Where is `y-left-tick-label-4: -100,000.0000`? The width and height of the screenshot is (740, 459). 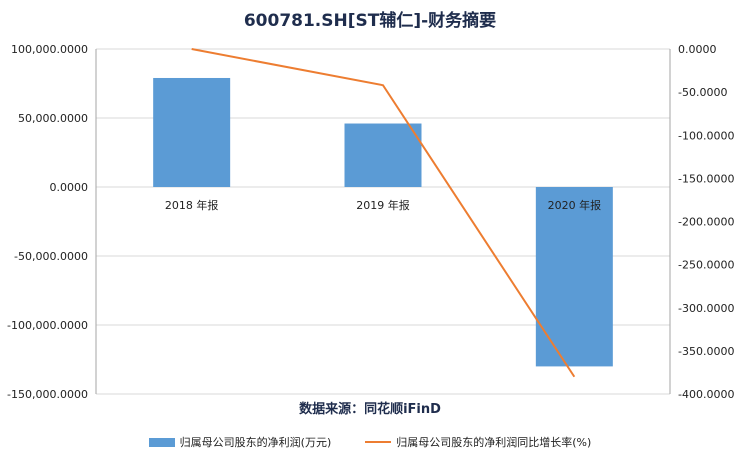 y-left-tick-label-4: -100,000.0000 is located at coordinates (47, 325).